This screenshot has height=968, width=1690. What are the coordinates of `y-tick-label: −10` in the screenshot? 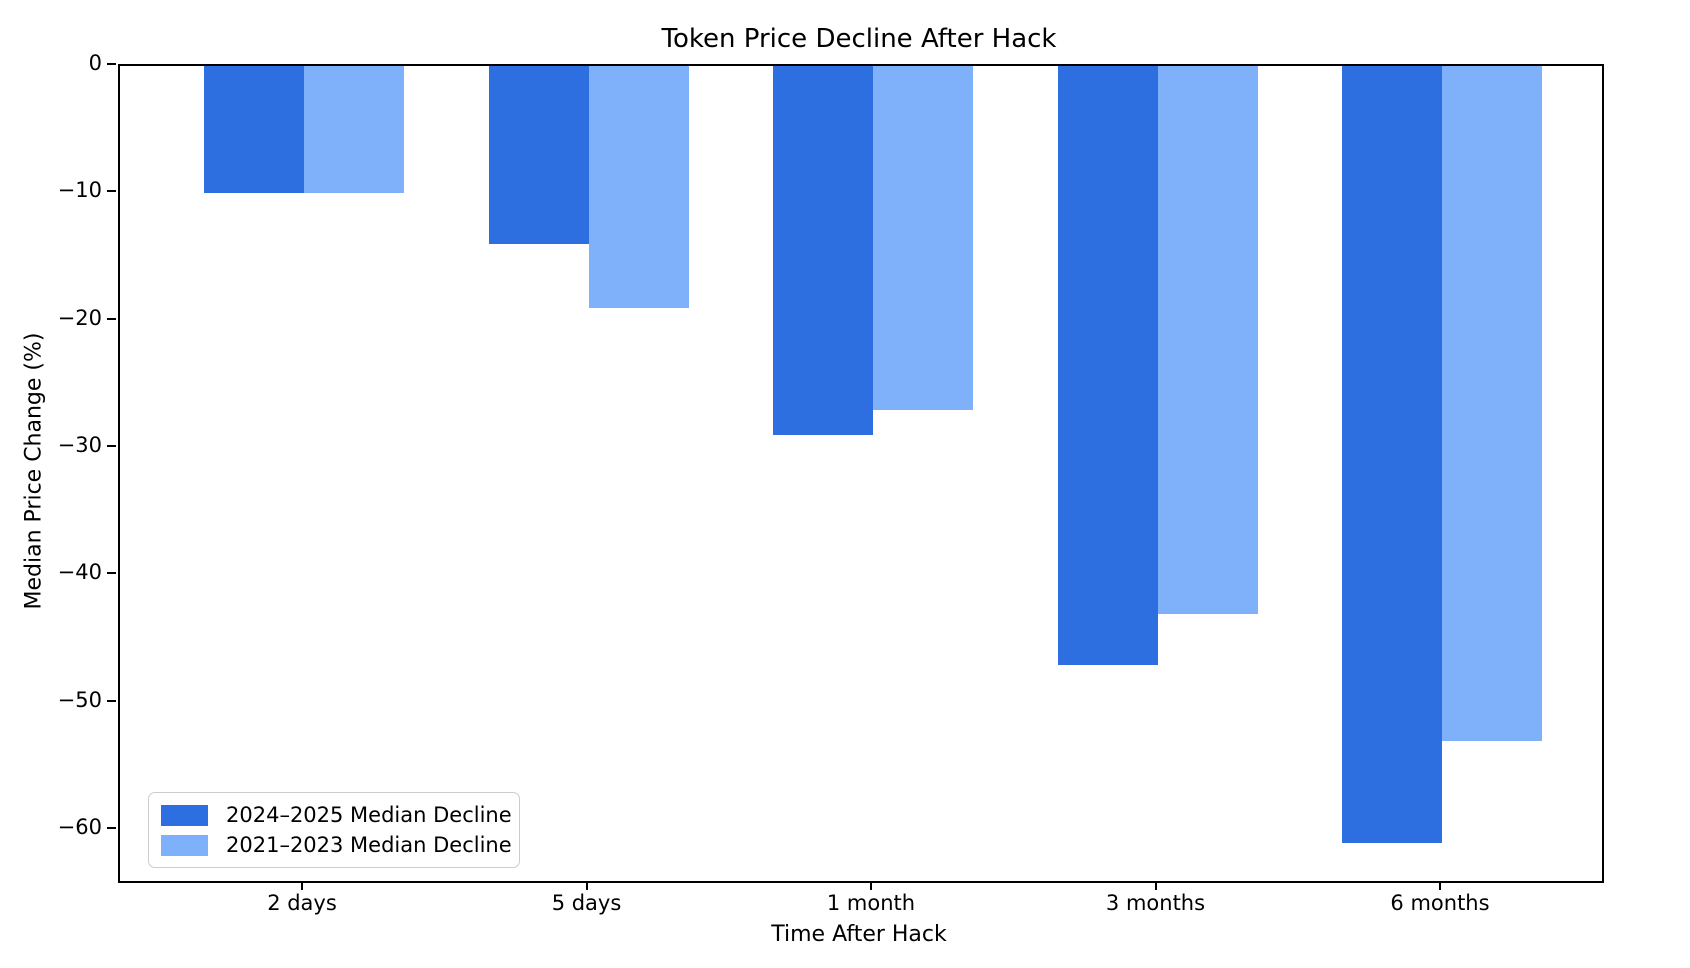 It's located at (79, 190).